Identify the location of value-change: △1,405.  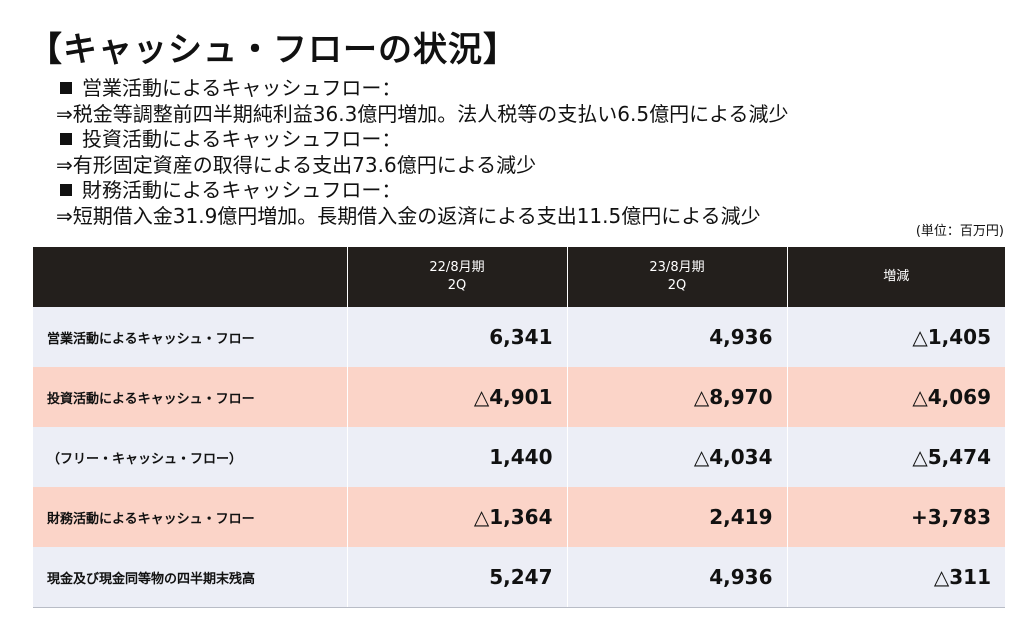
(895, 337).